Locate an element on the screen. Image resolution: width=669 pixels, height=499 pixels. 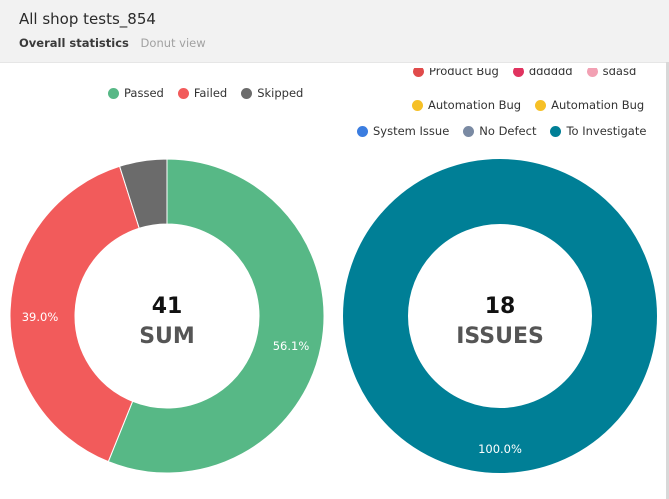
legend-item-automation-bug-1: Automation Bug is located at coordinates (466, 105).